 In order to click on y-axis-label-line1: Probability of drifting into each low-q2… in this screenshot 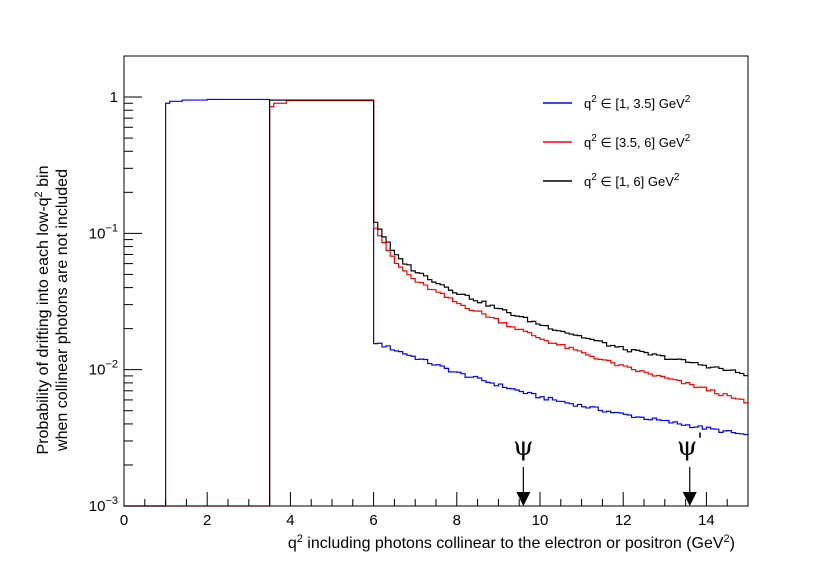, I will do `click(42, 310)`.